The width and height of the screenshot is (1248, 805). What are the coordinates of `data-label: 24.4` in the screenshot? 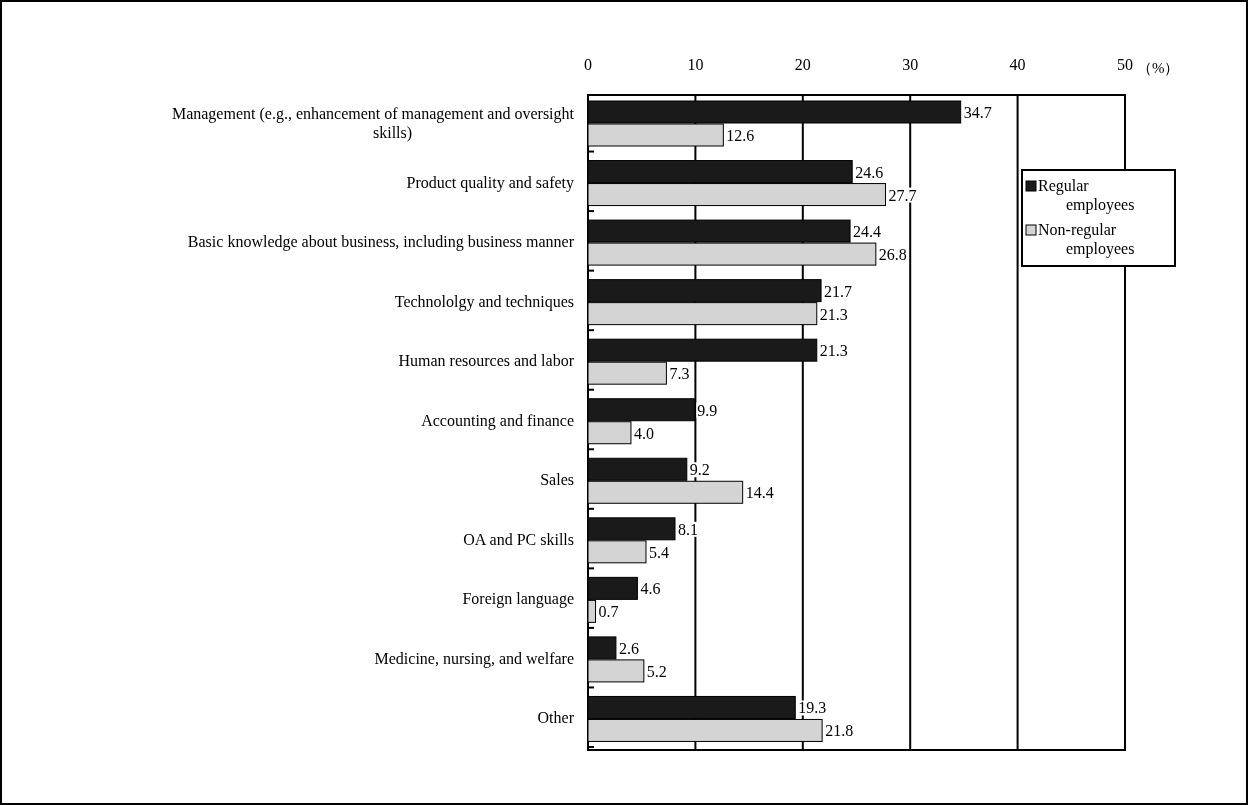 It's located at (867, 232).